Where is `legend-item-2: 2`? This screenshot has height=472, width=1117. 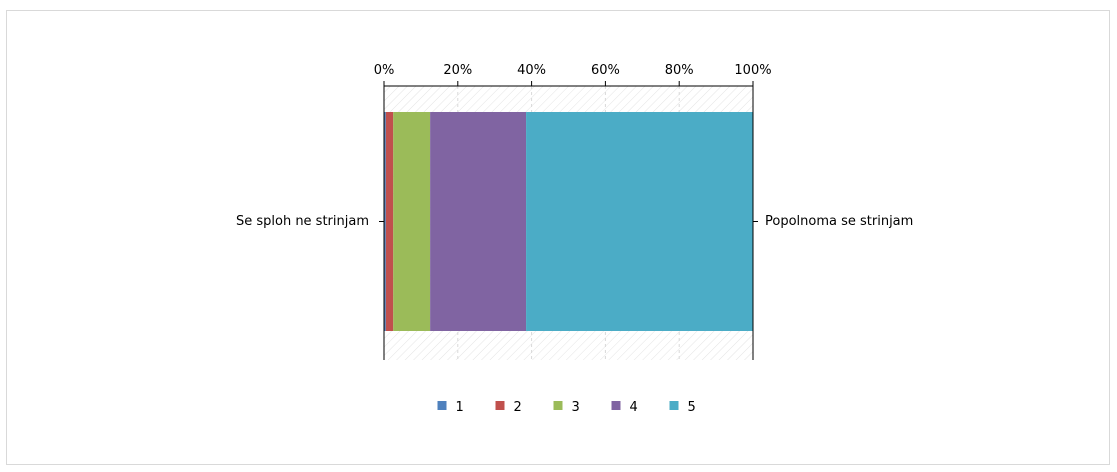
legend-item-2: 2 is located at coordinates (508, 407).